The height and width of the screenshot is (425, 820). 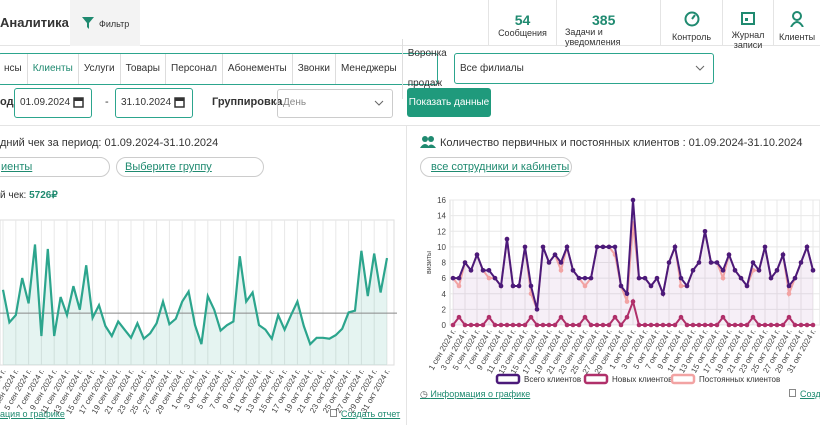 What do you see at coordinates (55, 167) in the screenshot?
I see `dropdown: иенты` at bounding box center [55, 167].